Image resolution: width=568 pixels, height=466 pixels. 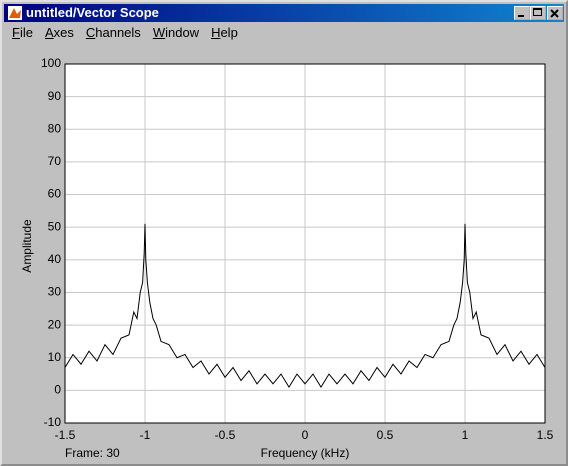 What do you see at coordinates (92, 453) in the screenshot?
I see `frame-status: Frame: 30` at bounding box center [92, 453].